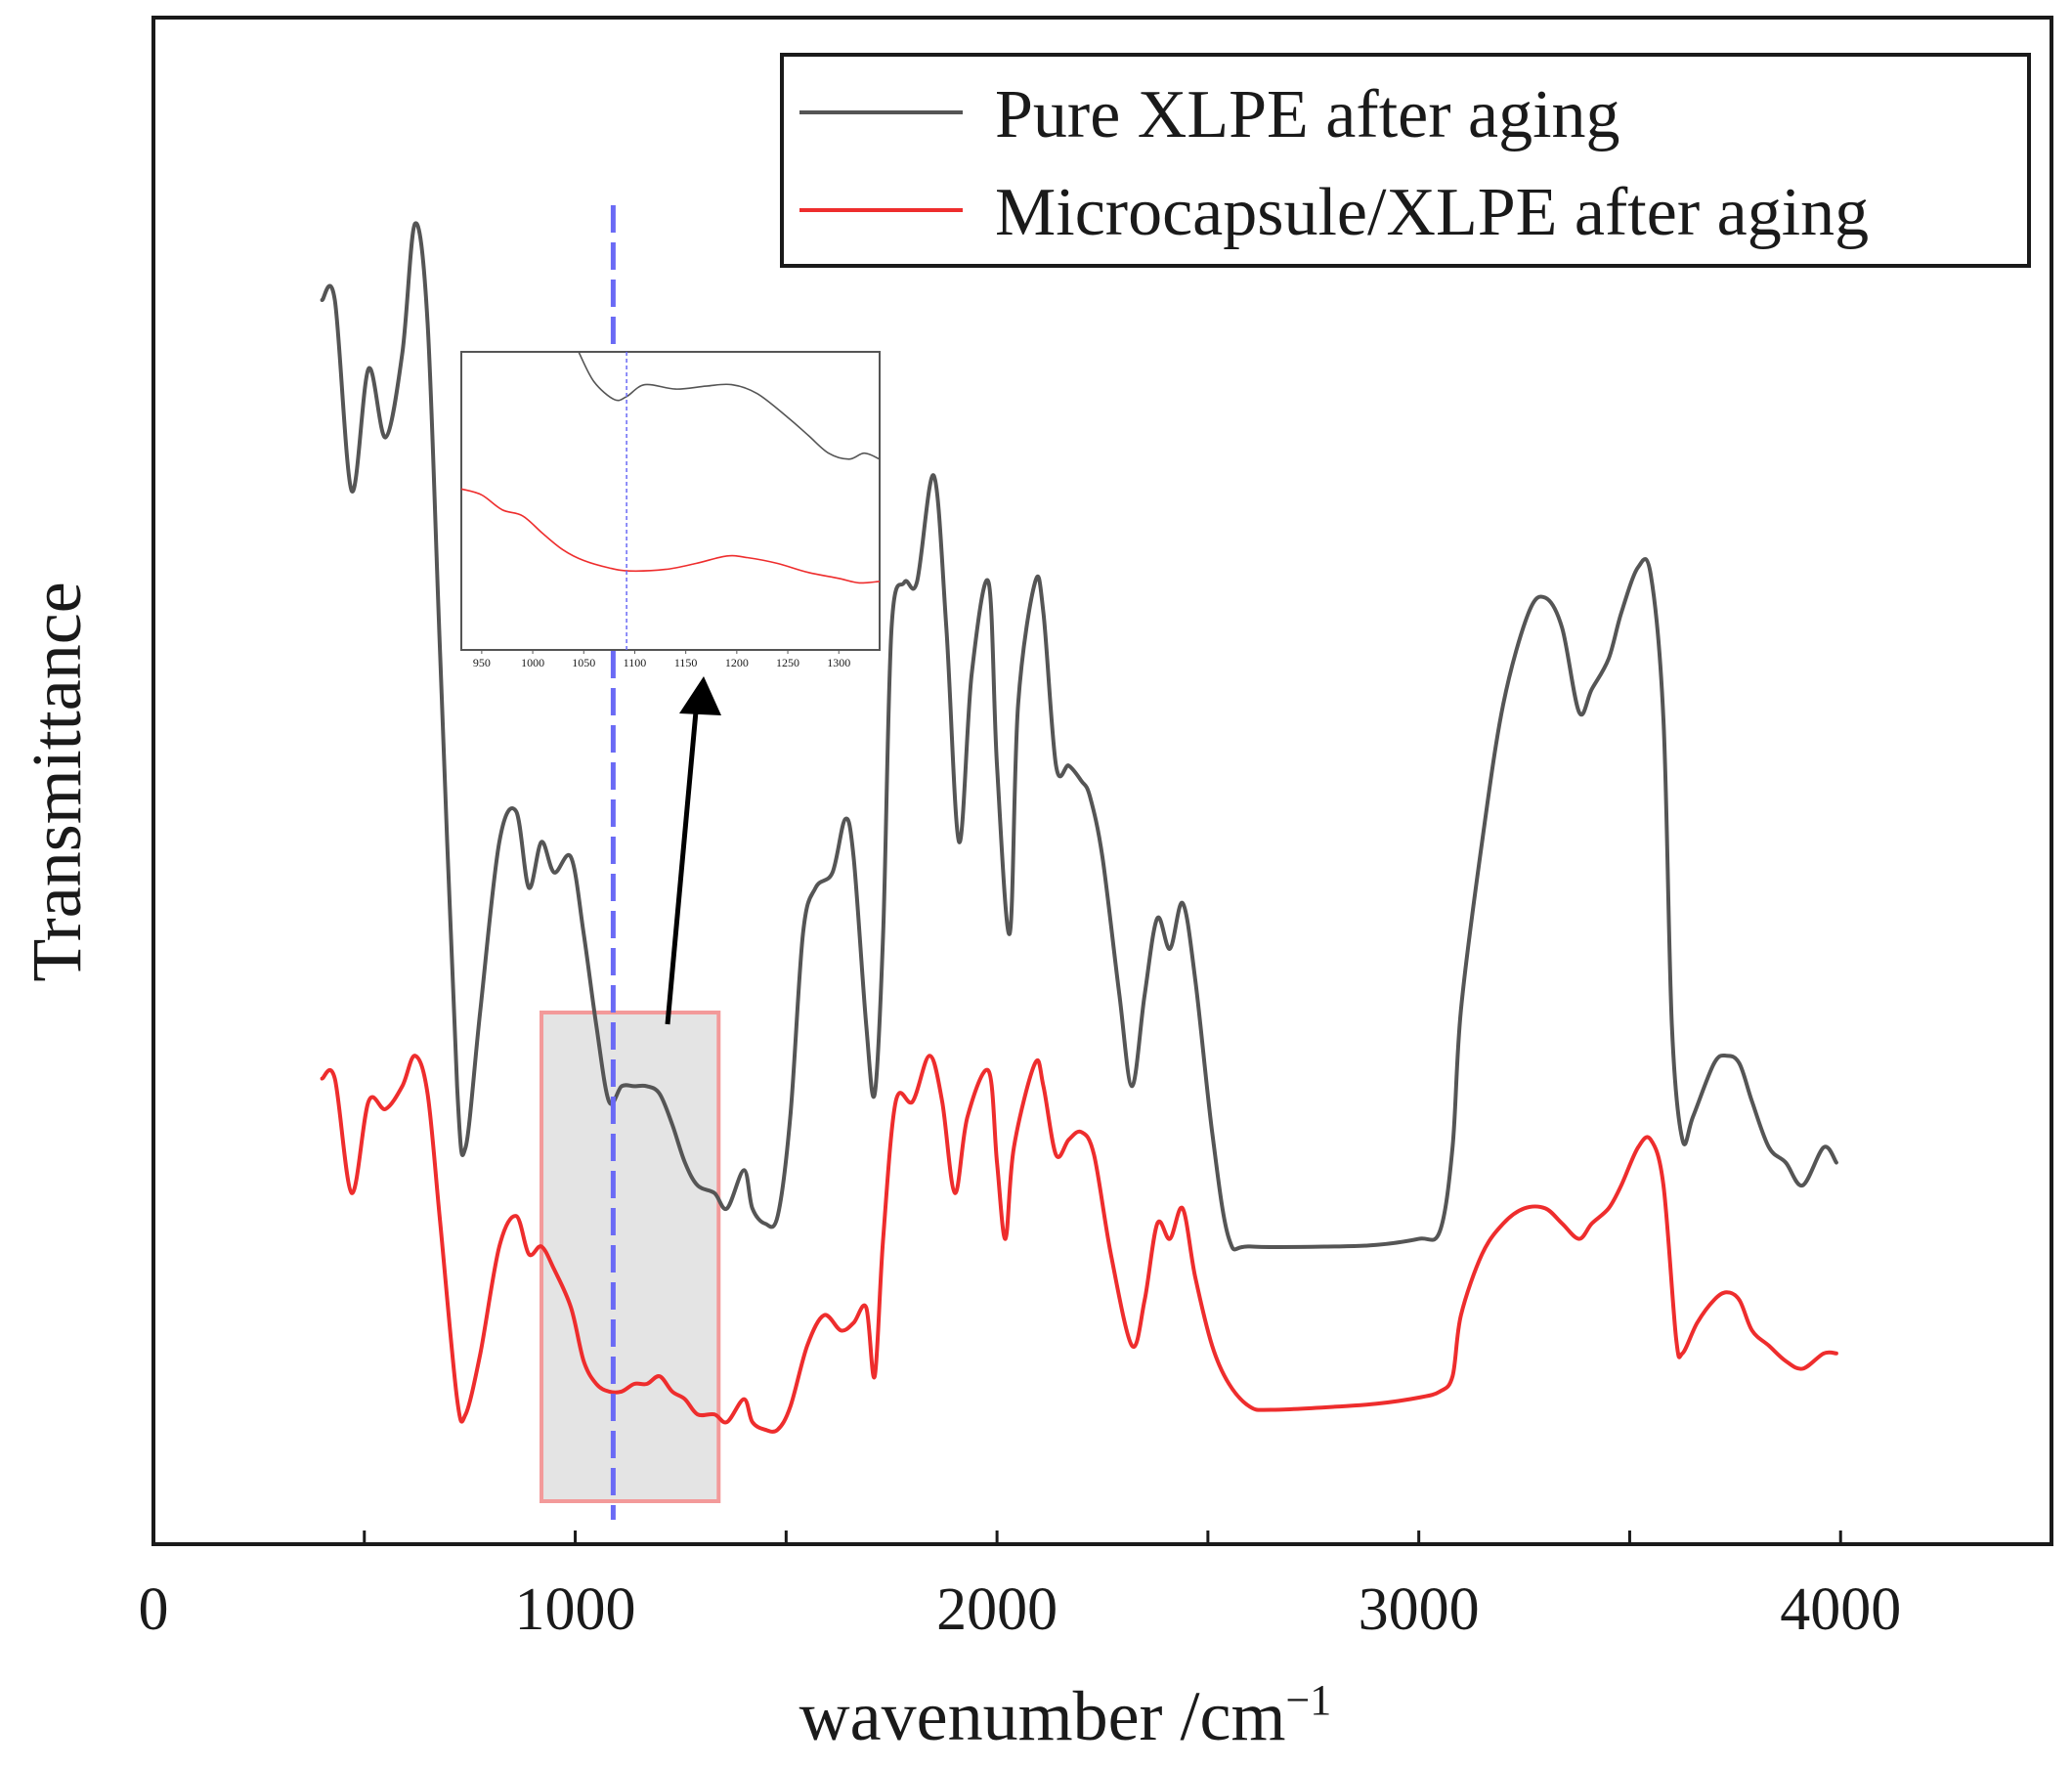 Image resolution: width=2072 pixels, height=1768 pixels. I want to click on inset-series-line-microcapsule-xlpe, so click(670, 536).